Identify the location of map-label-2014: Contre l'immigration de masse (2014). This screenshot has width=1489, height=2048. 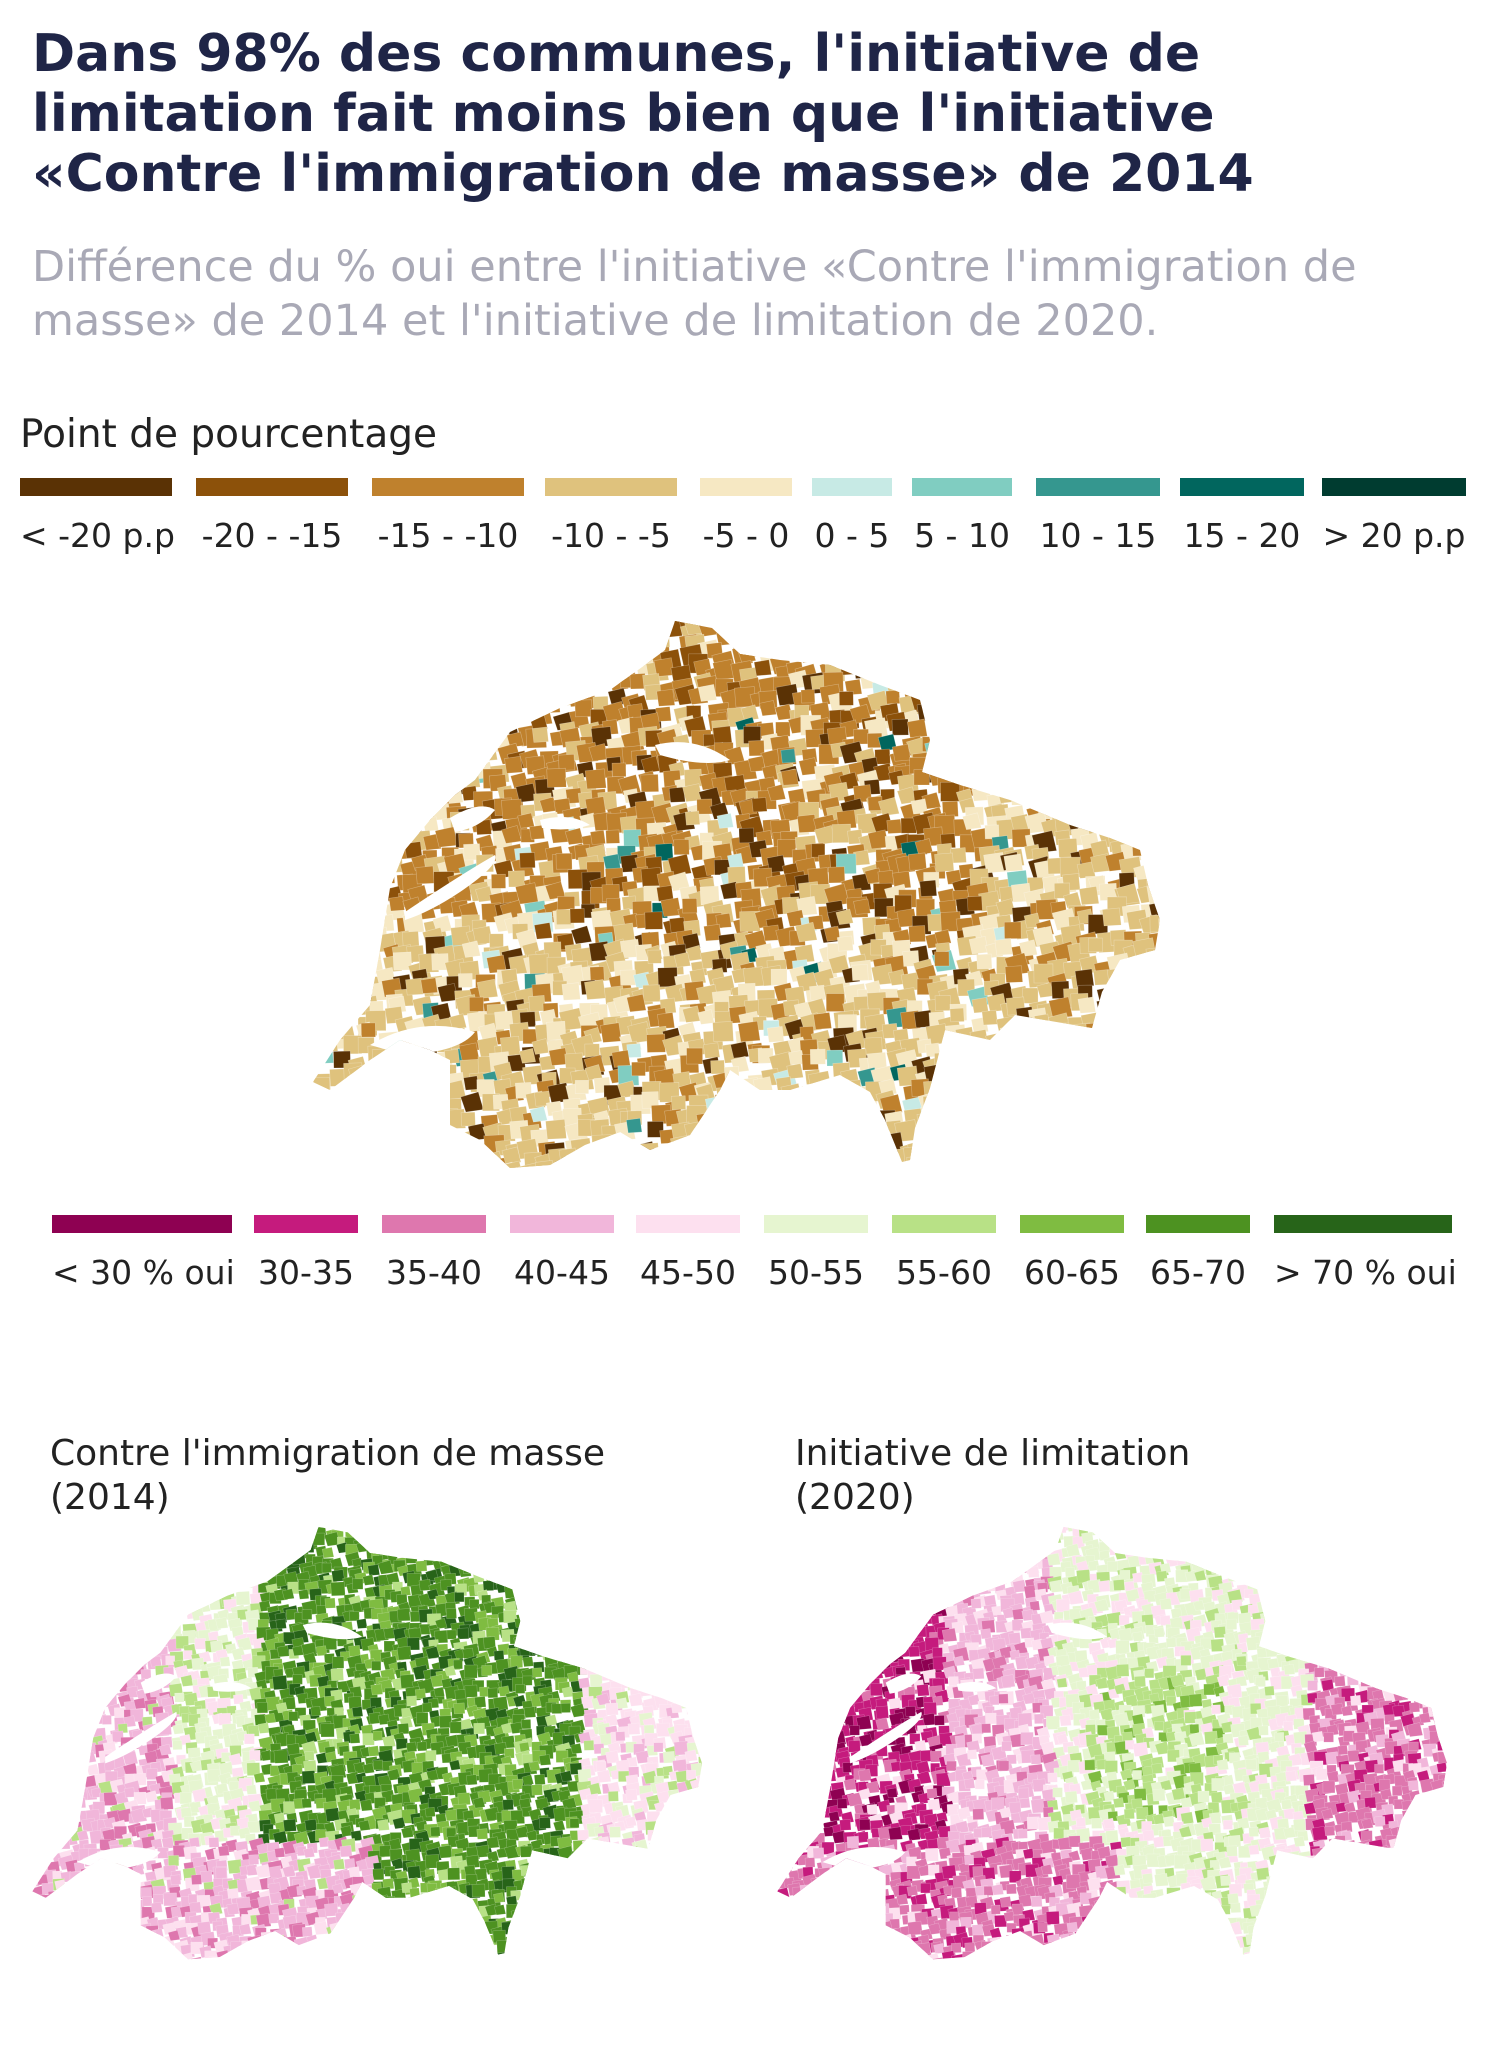
(328, 1475).